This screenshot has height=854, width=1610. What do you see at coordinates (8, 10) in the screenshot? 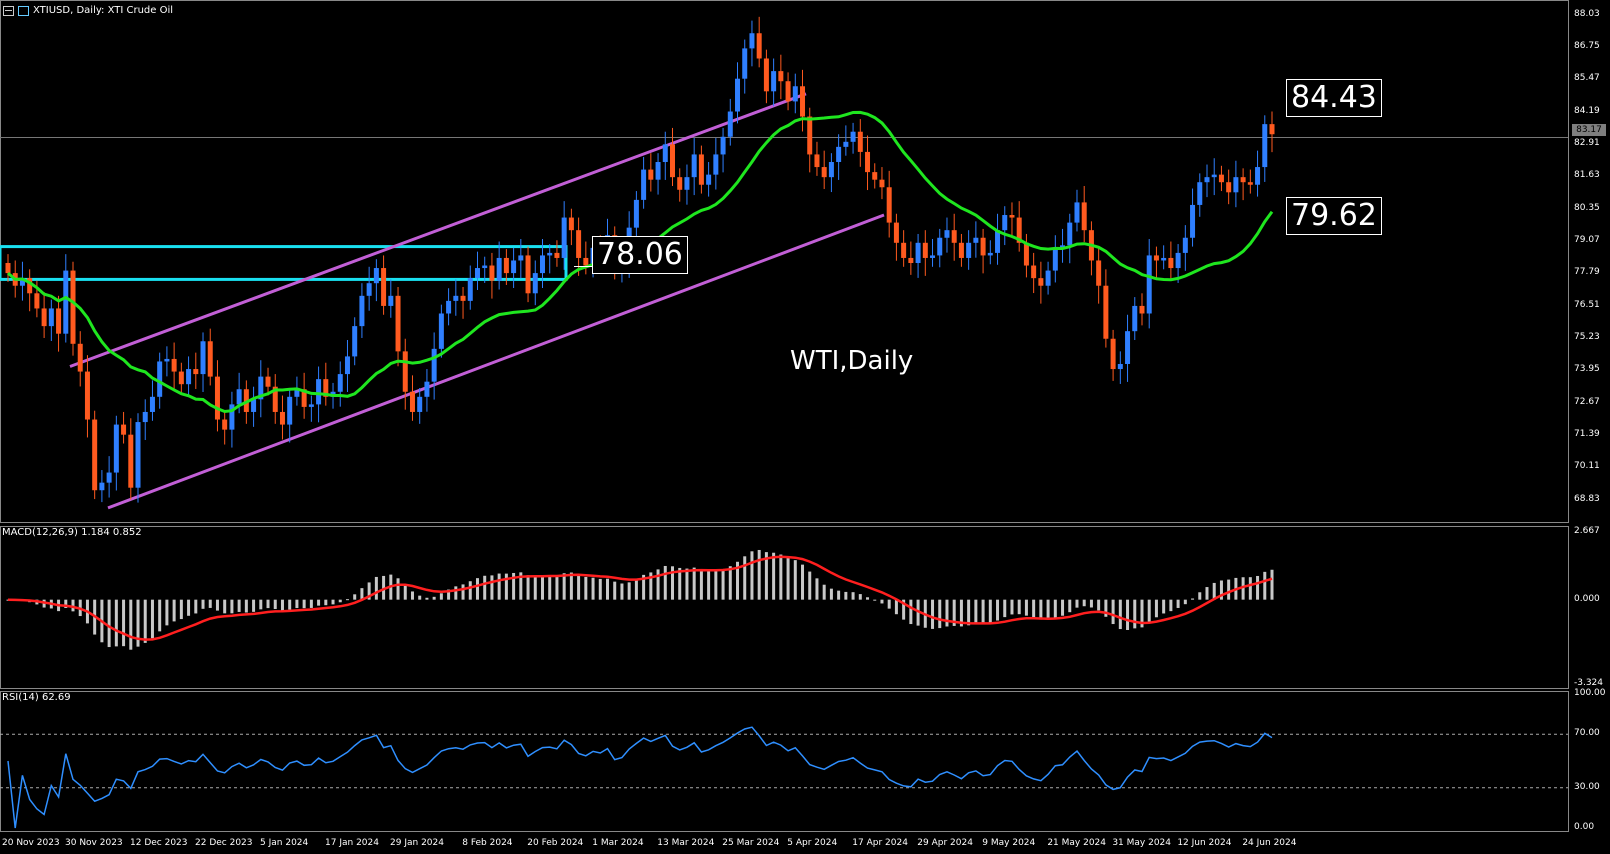
I see `menu-icon` at bounding box center [8, 10].